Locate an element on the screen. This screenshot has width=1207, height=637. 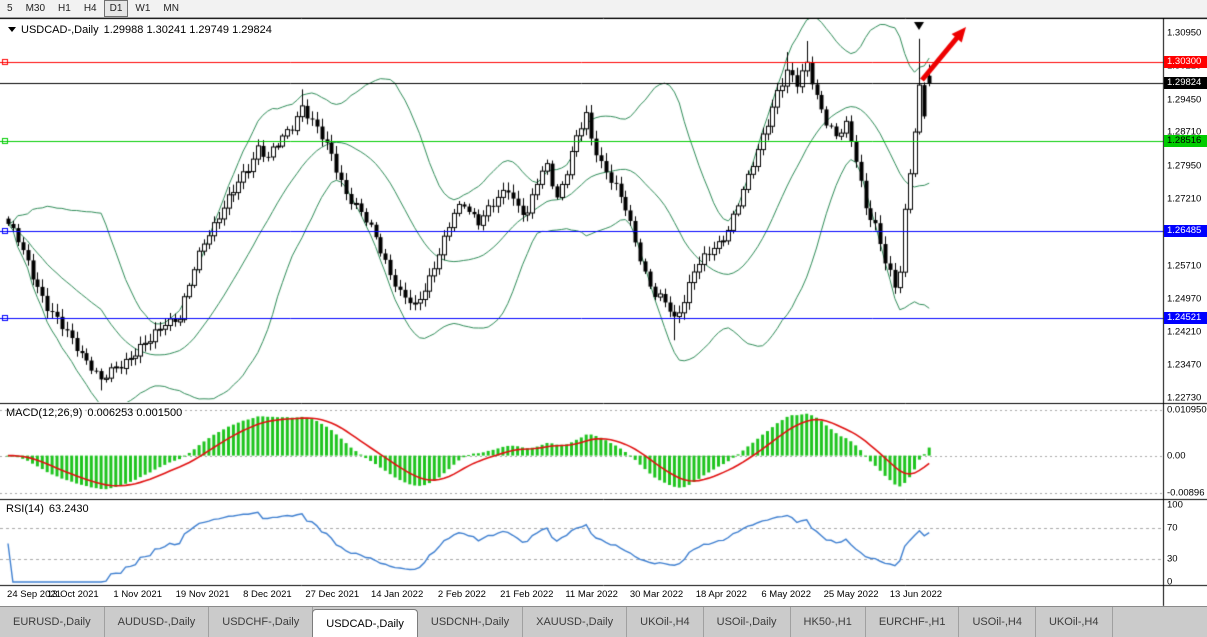
tab-eurusd-daily: EURUSD-,Daily is located at coordinates (52, 622).